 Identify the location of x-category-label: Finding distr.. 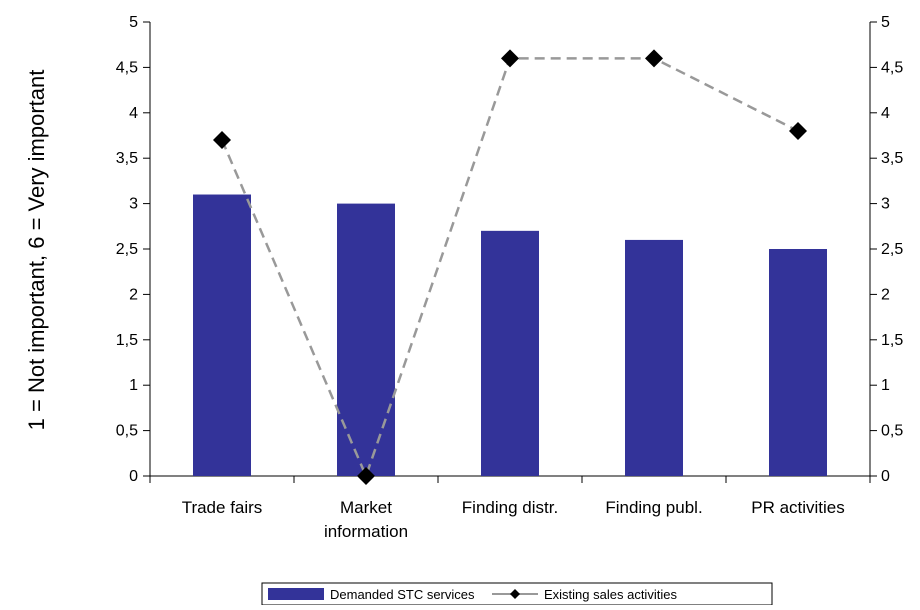
(510, 507).